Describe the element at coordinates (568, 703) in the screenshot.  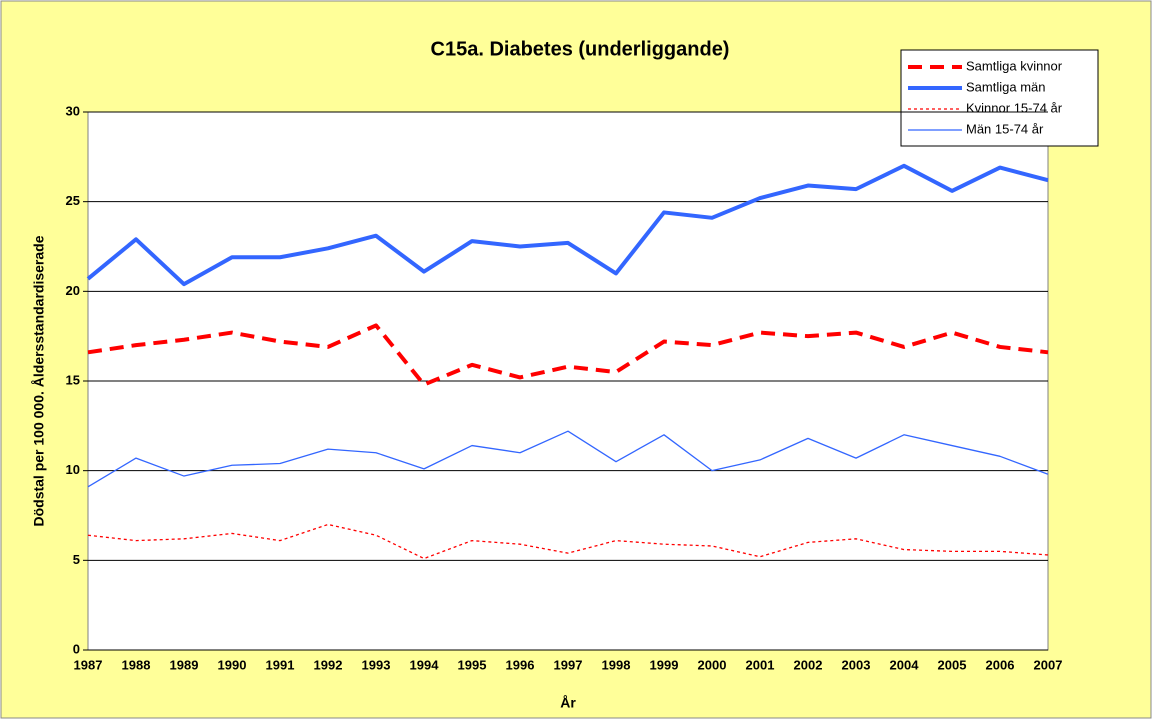
I see `x-axis-label: År` at that location.